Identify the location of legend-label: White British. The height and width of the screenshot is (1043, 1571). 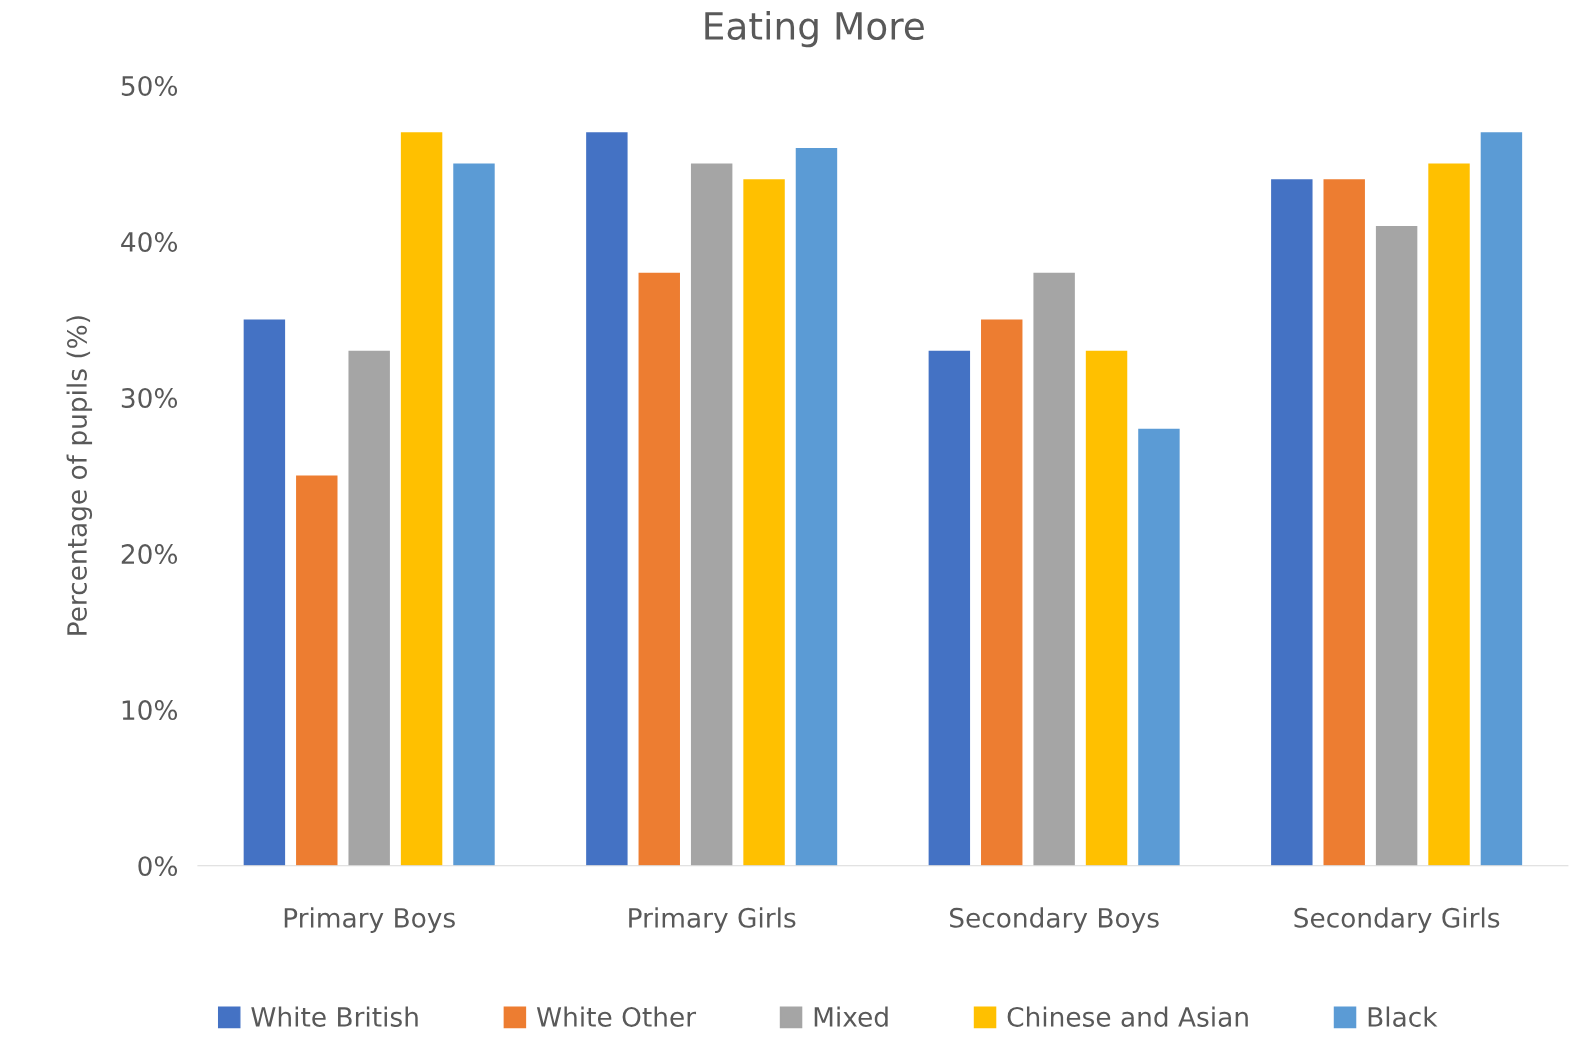
(334, 1016).